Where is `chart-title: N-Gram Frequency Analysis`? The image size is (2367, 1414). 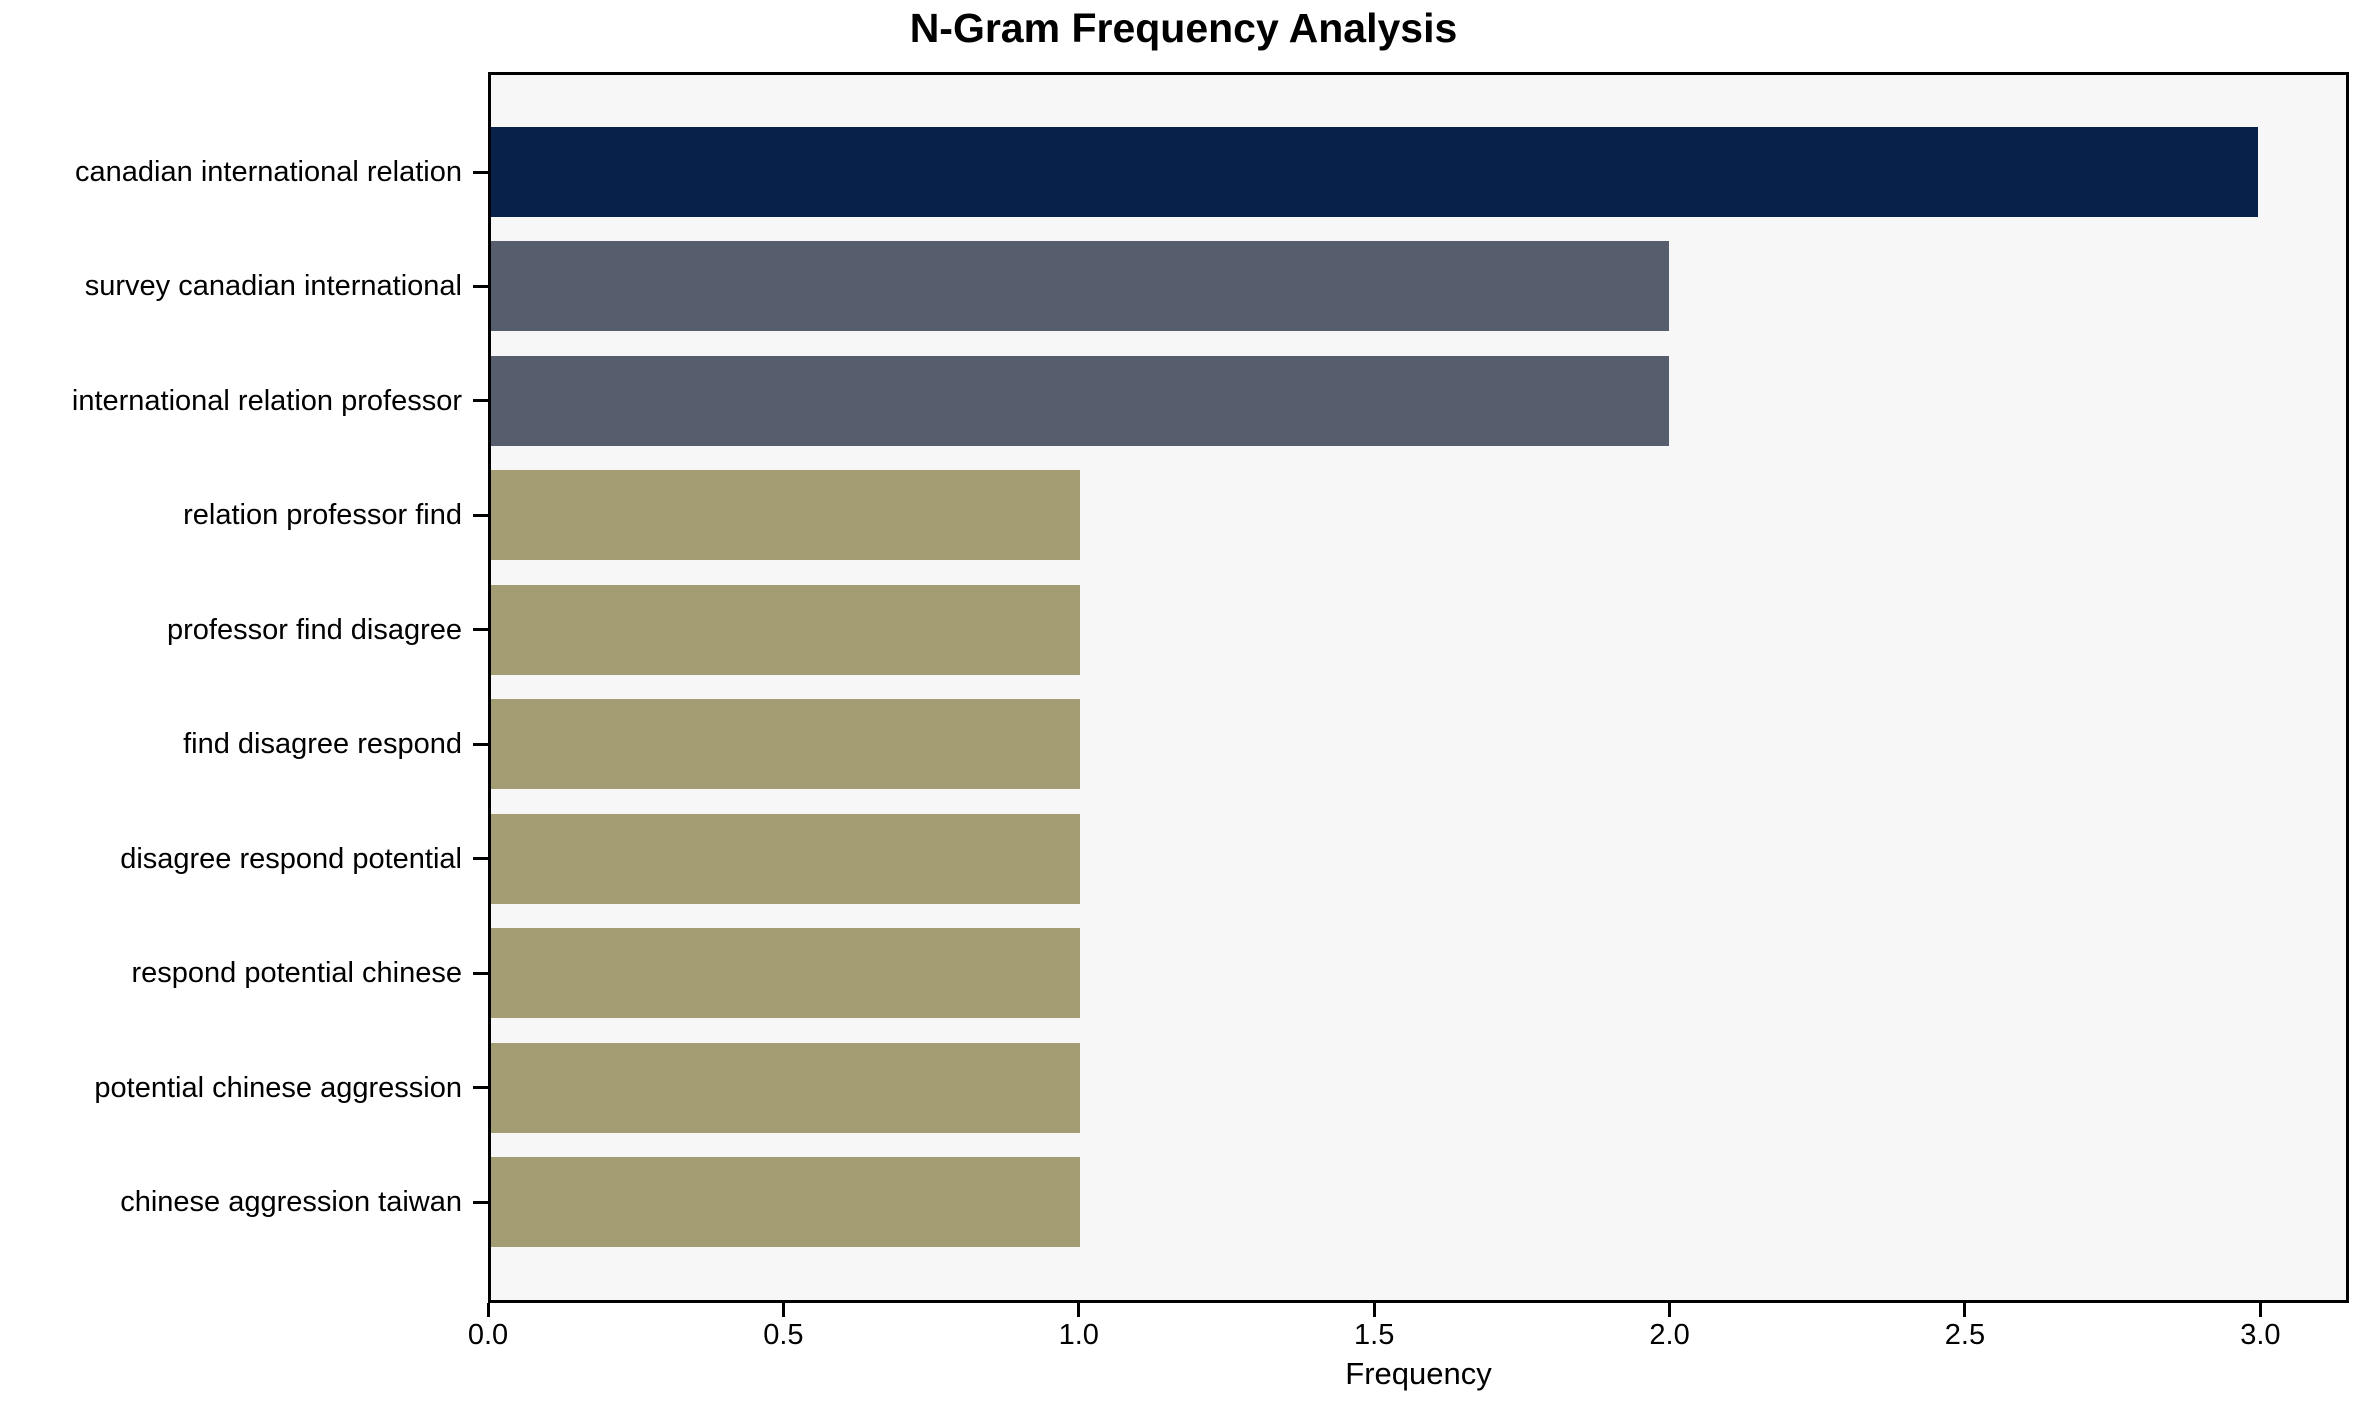 chart-title: N-Gram Frequency Analysis is located at coordinates (1183, 28).